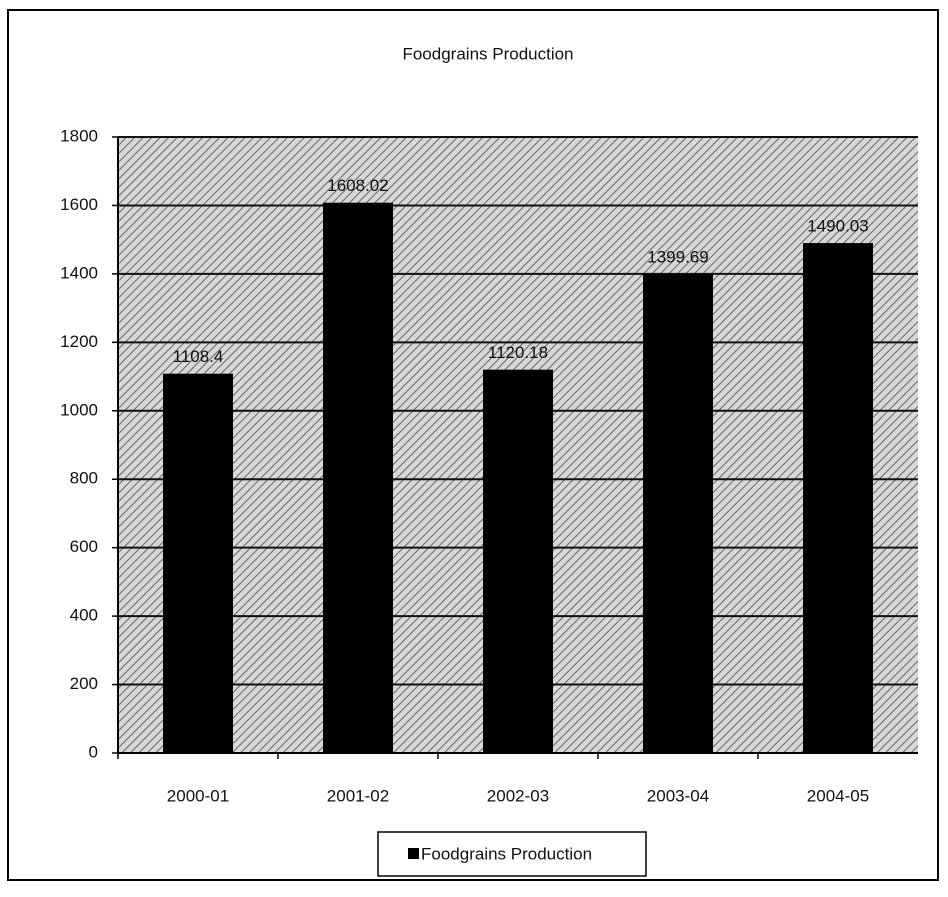 The width and height of the screenshot is (948, 897). I want to click on legend-label: Foodgrains Production, so click(506, 853).